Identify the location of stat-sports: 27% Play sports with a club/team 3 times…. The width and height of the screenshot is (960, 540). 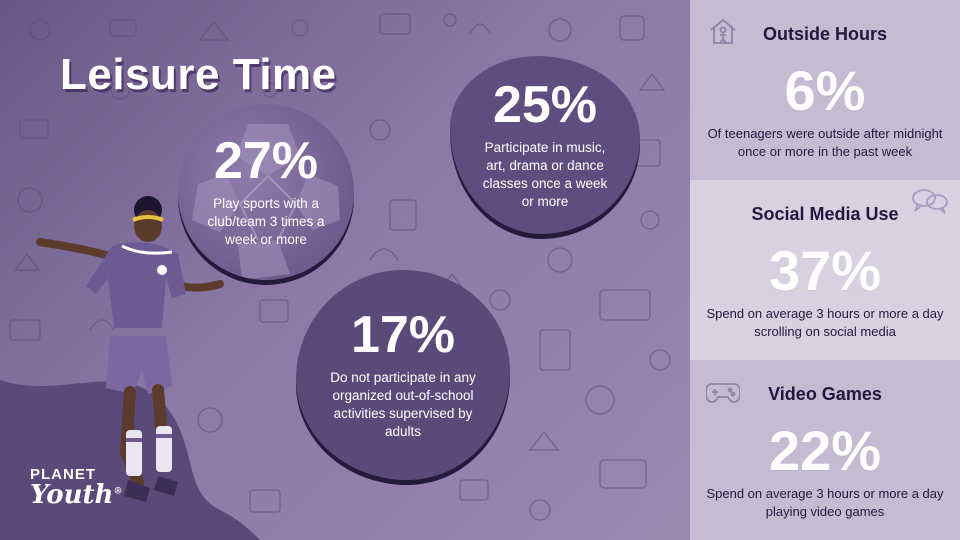
(266, 192).